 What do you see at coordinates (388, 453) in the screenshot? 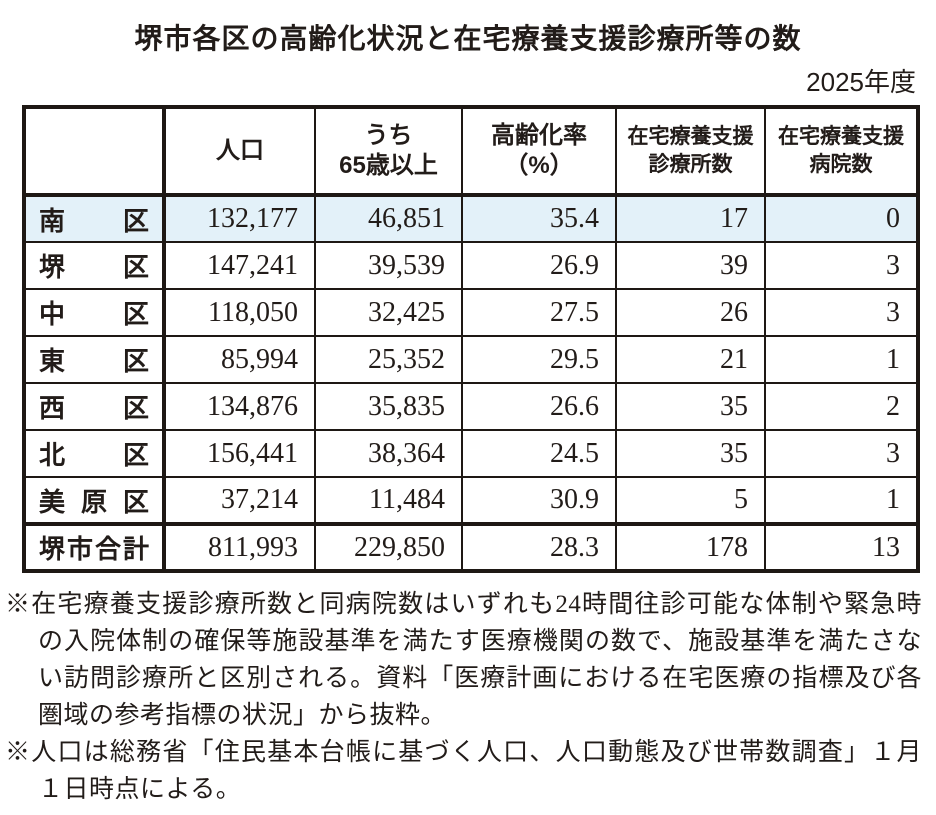
I see `over65-value: 38,364` at bounding box center [388, 453].